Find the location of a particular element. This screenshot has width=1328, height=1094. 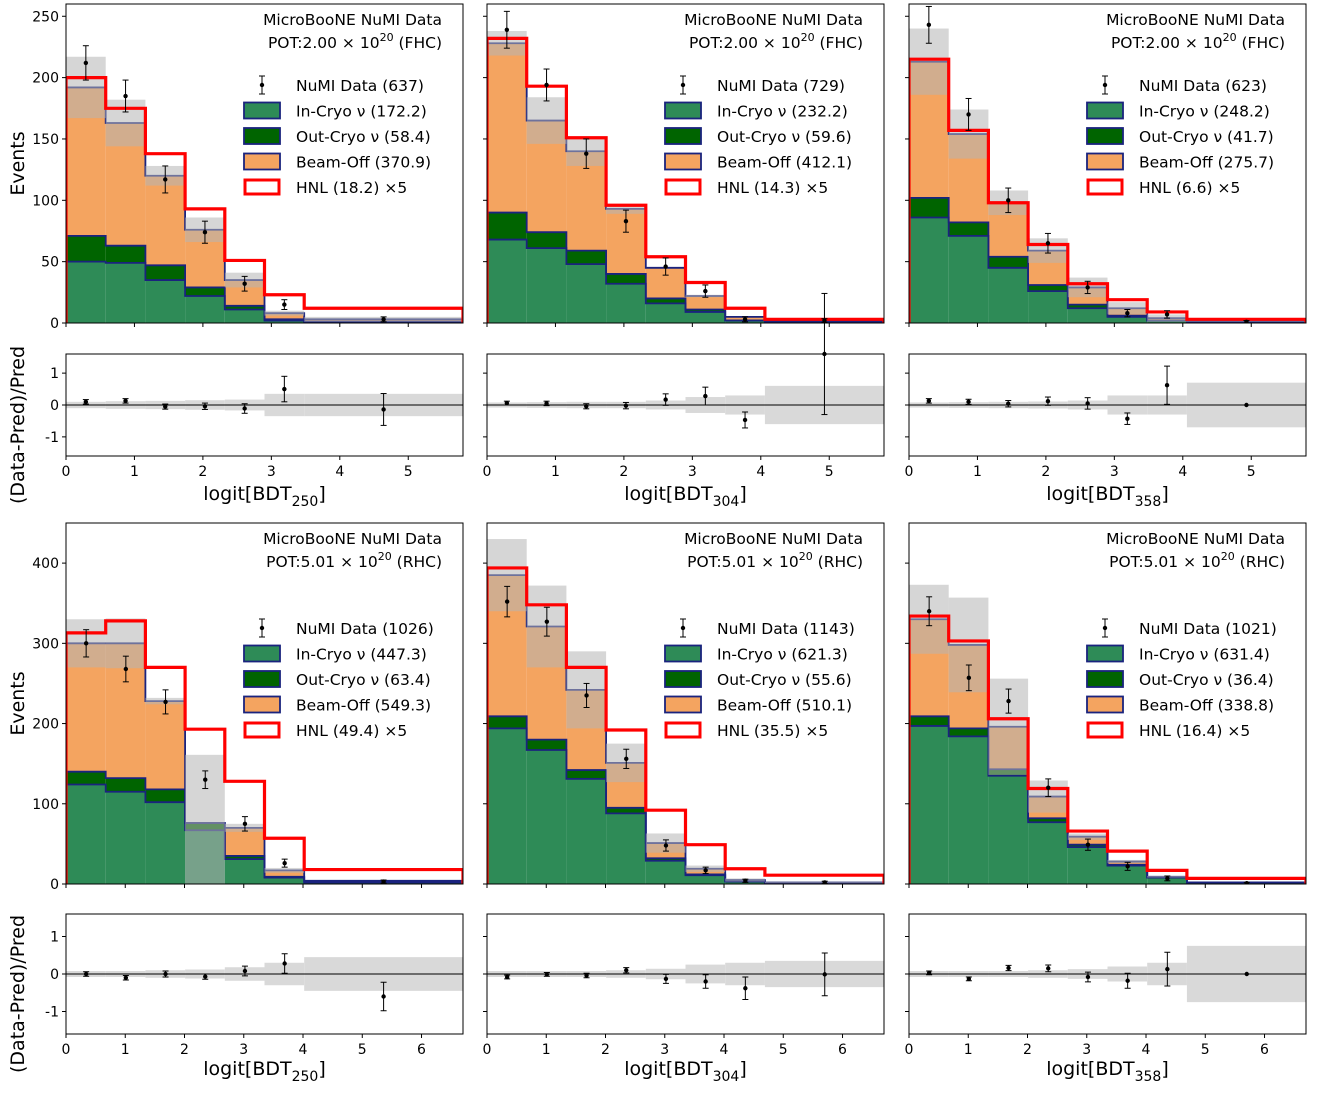

x-tick-label: 1 is located at coordinates (968, 1050).